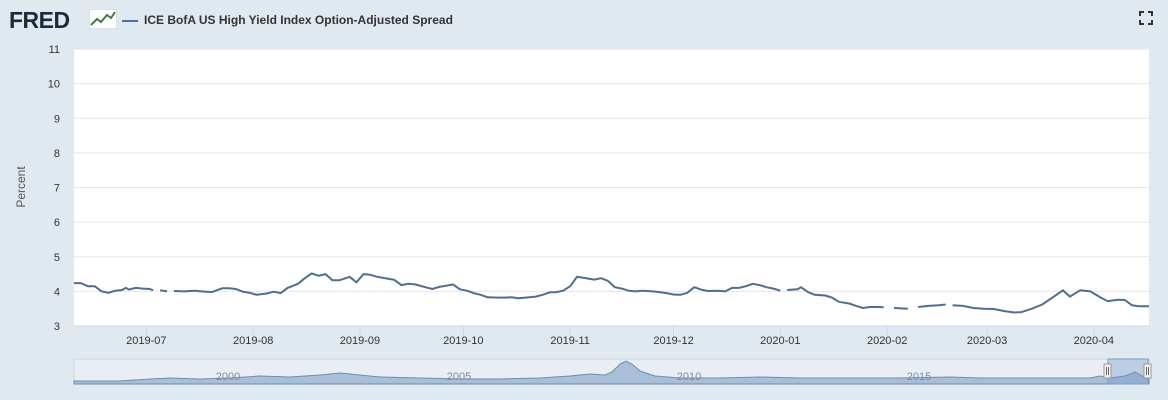  Describe the element at coordinates (689, 377) in the screenshot. I see `navigator-year-label: 2010` at that location.